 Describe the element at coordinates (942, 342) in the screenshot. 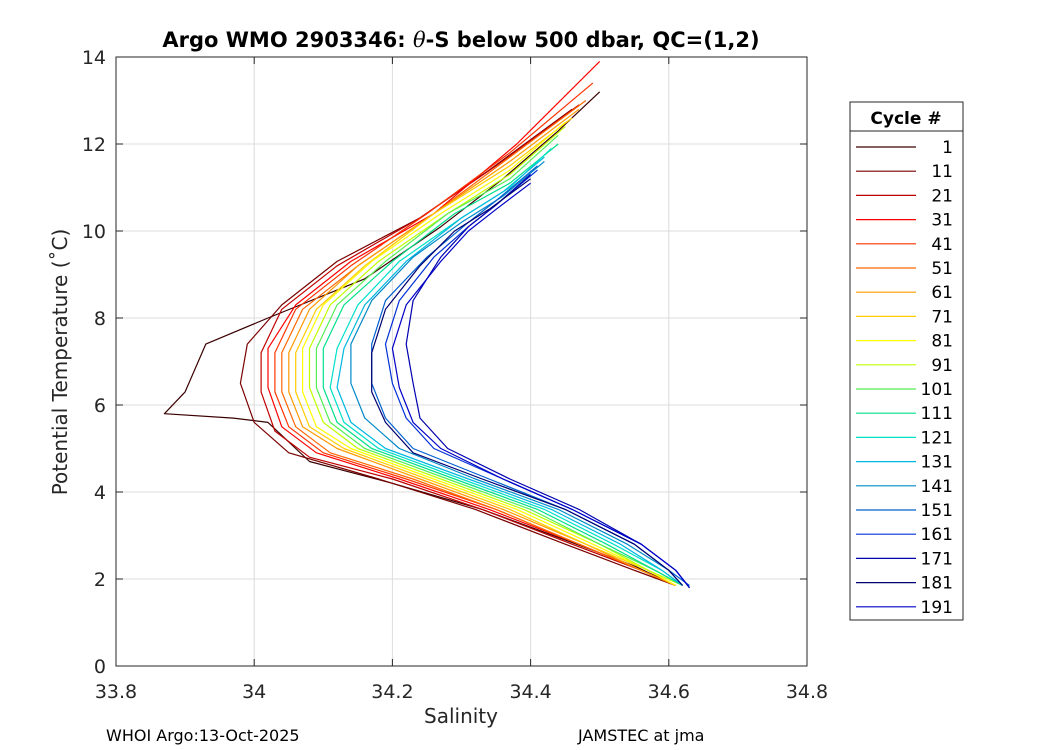

I see `legend-label-cycle-81: 81` at that location.